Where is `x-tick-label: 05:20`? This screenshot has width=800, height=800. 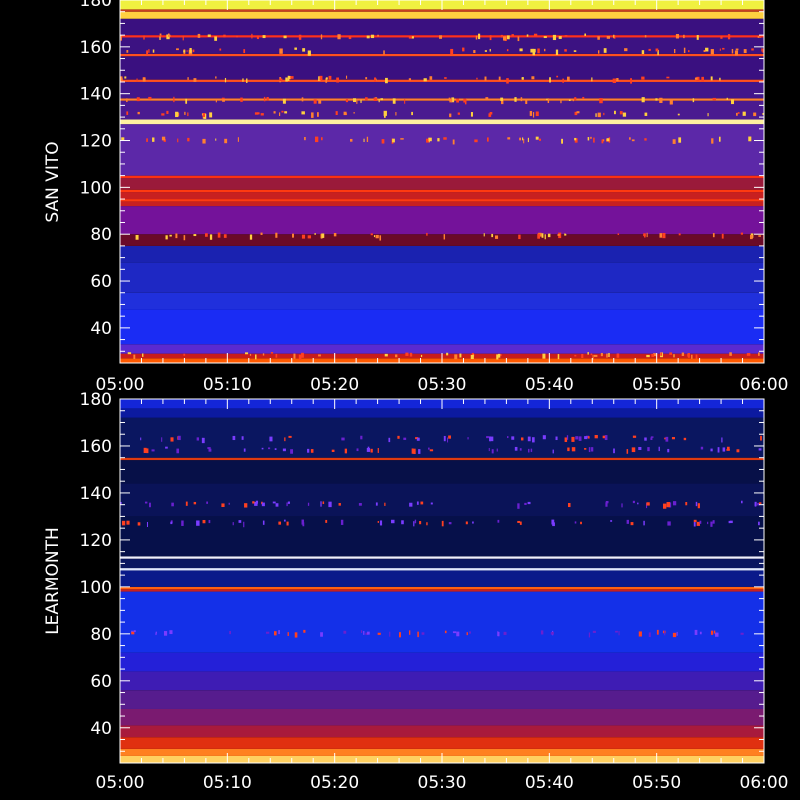
x-tick-label: 05:20 is located at coordinates (334, 385).